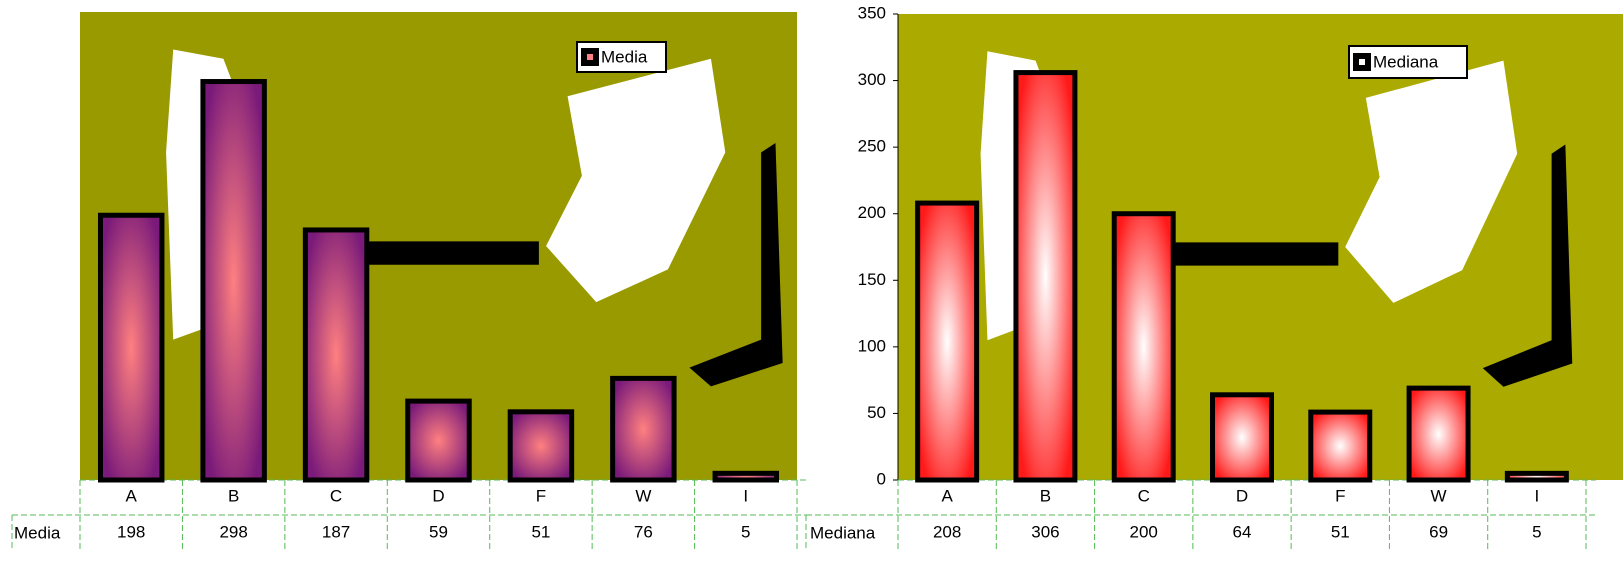 The image size is (1623, 567). I want to click on y-tick-label: 0, so click(881, 478).